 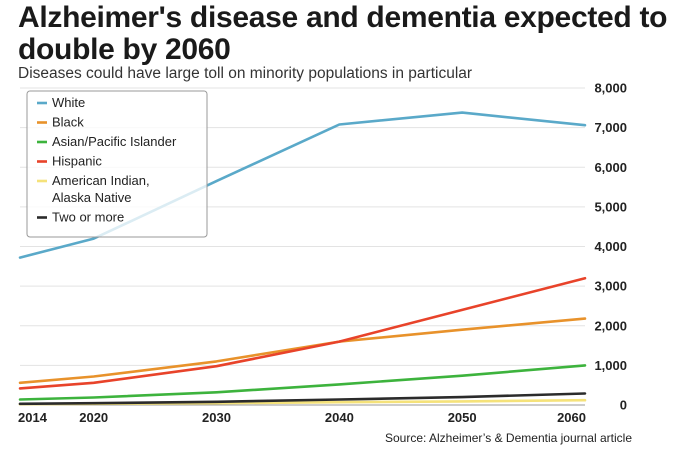 What do you see at coordinates (610, 206) in the screenshot?
I see `y-tick-label: 5,000` at bounding box center [610, 206].